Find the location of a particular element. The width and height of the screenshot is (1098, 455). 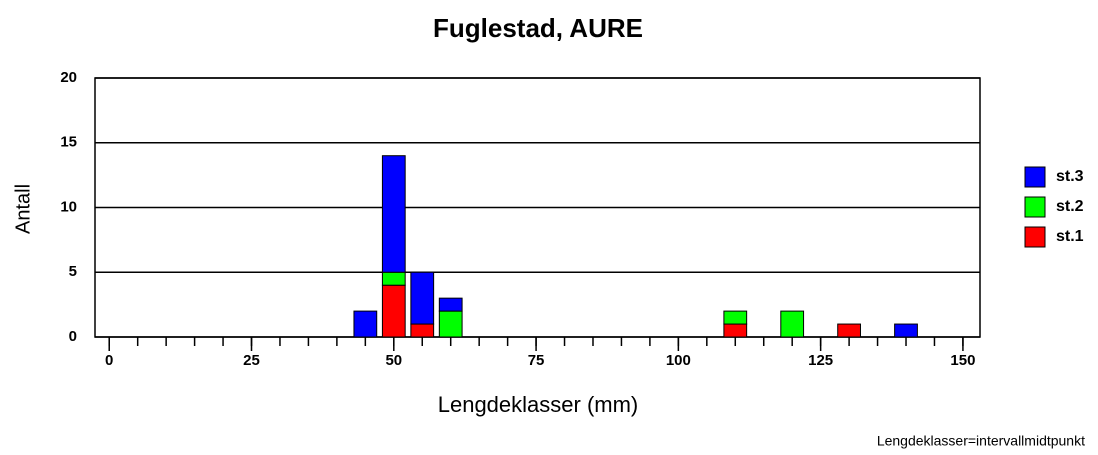

legend-label: st.2 is located at coordinates (1070, 206).